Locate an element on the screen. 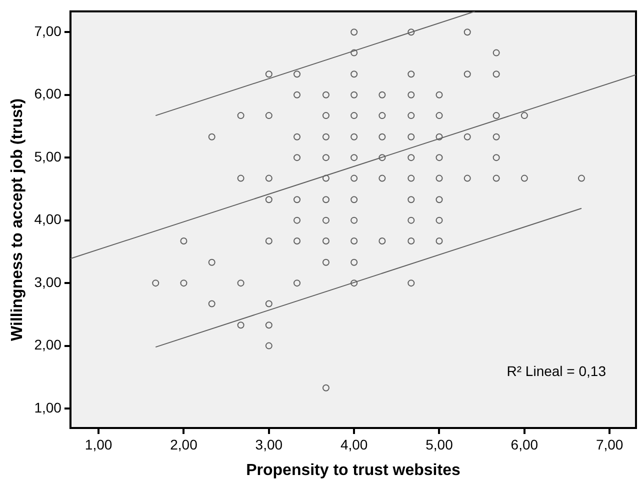  x-tick-label: 7,00 is located at coordinates (610, 444).